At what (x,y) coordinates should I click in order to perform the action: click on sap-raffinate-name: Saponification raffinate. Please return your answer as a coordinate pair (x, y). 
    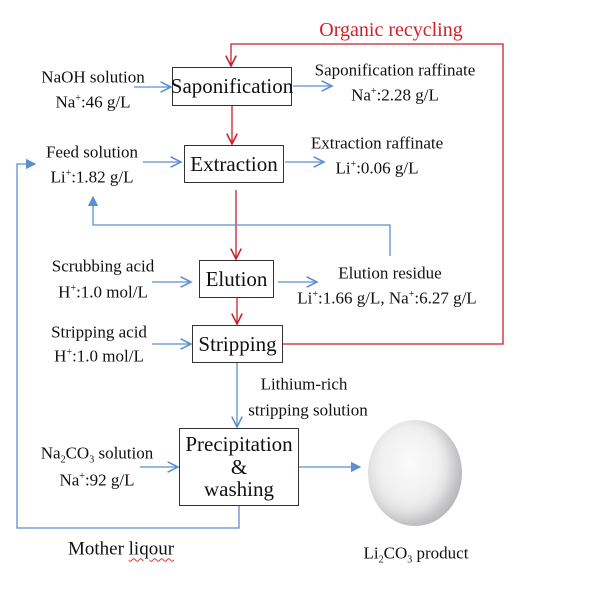
    Looking at the image, I should click on (395, 70).